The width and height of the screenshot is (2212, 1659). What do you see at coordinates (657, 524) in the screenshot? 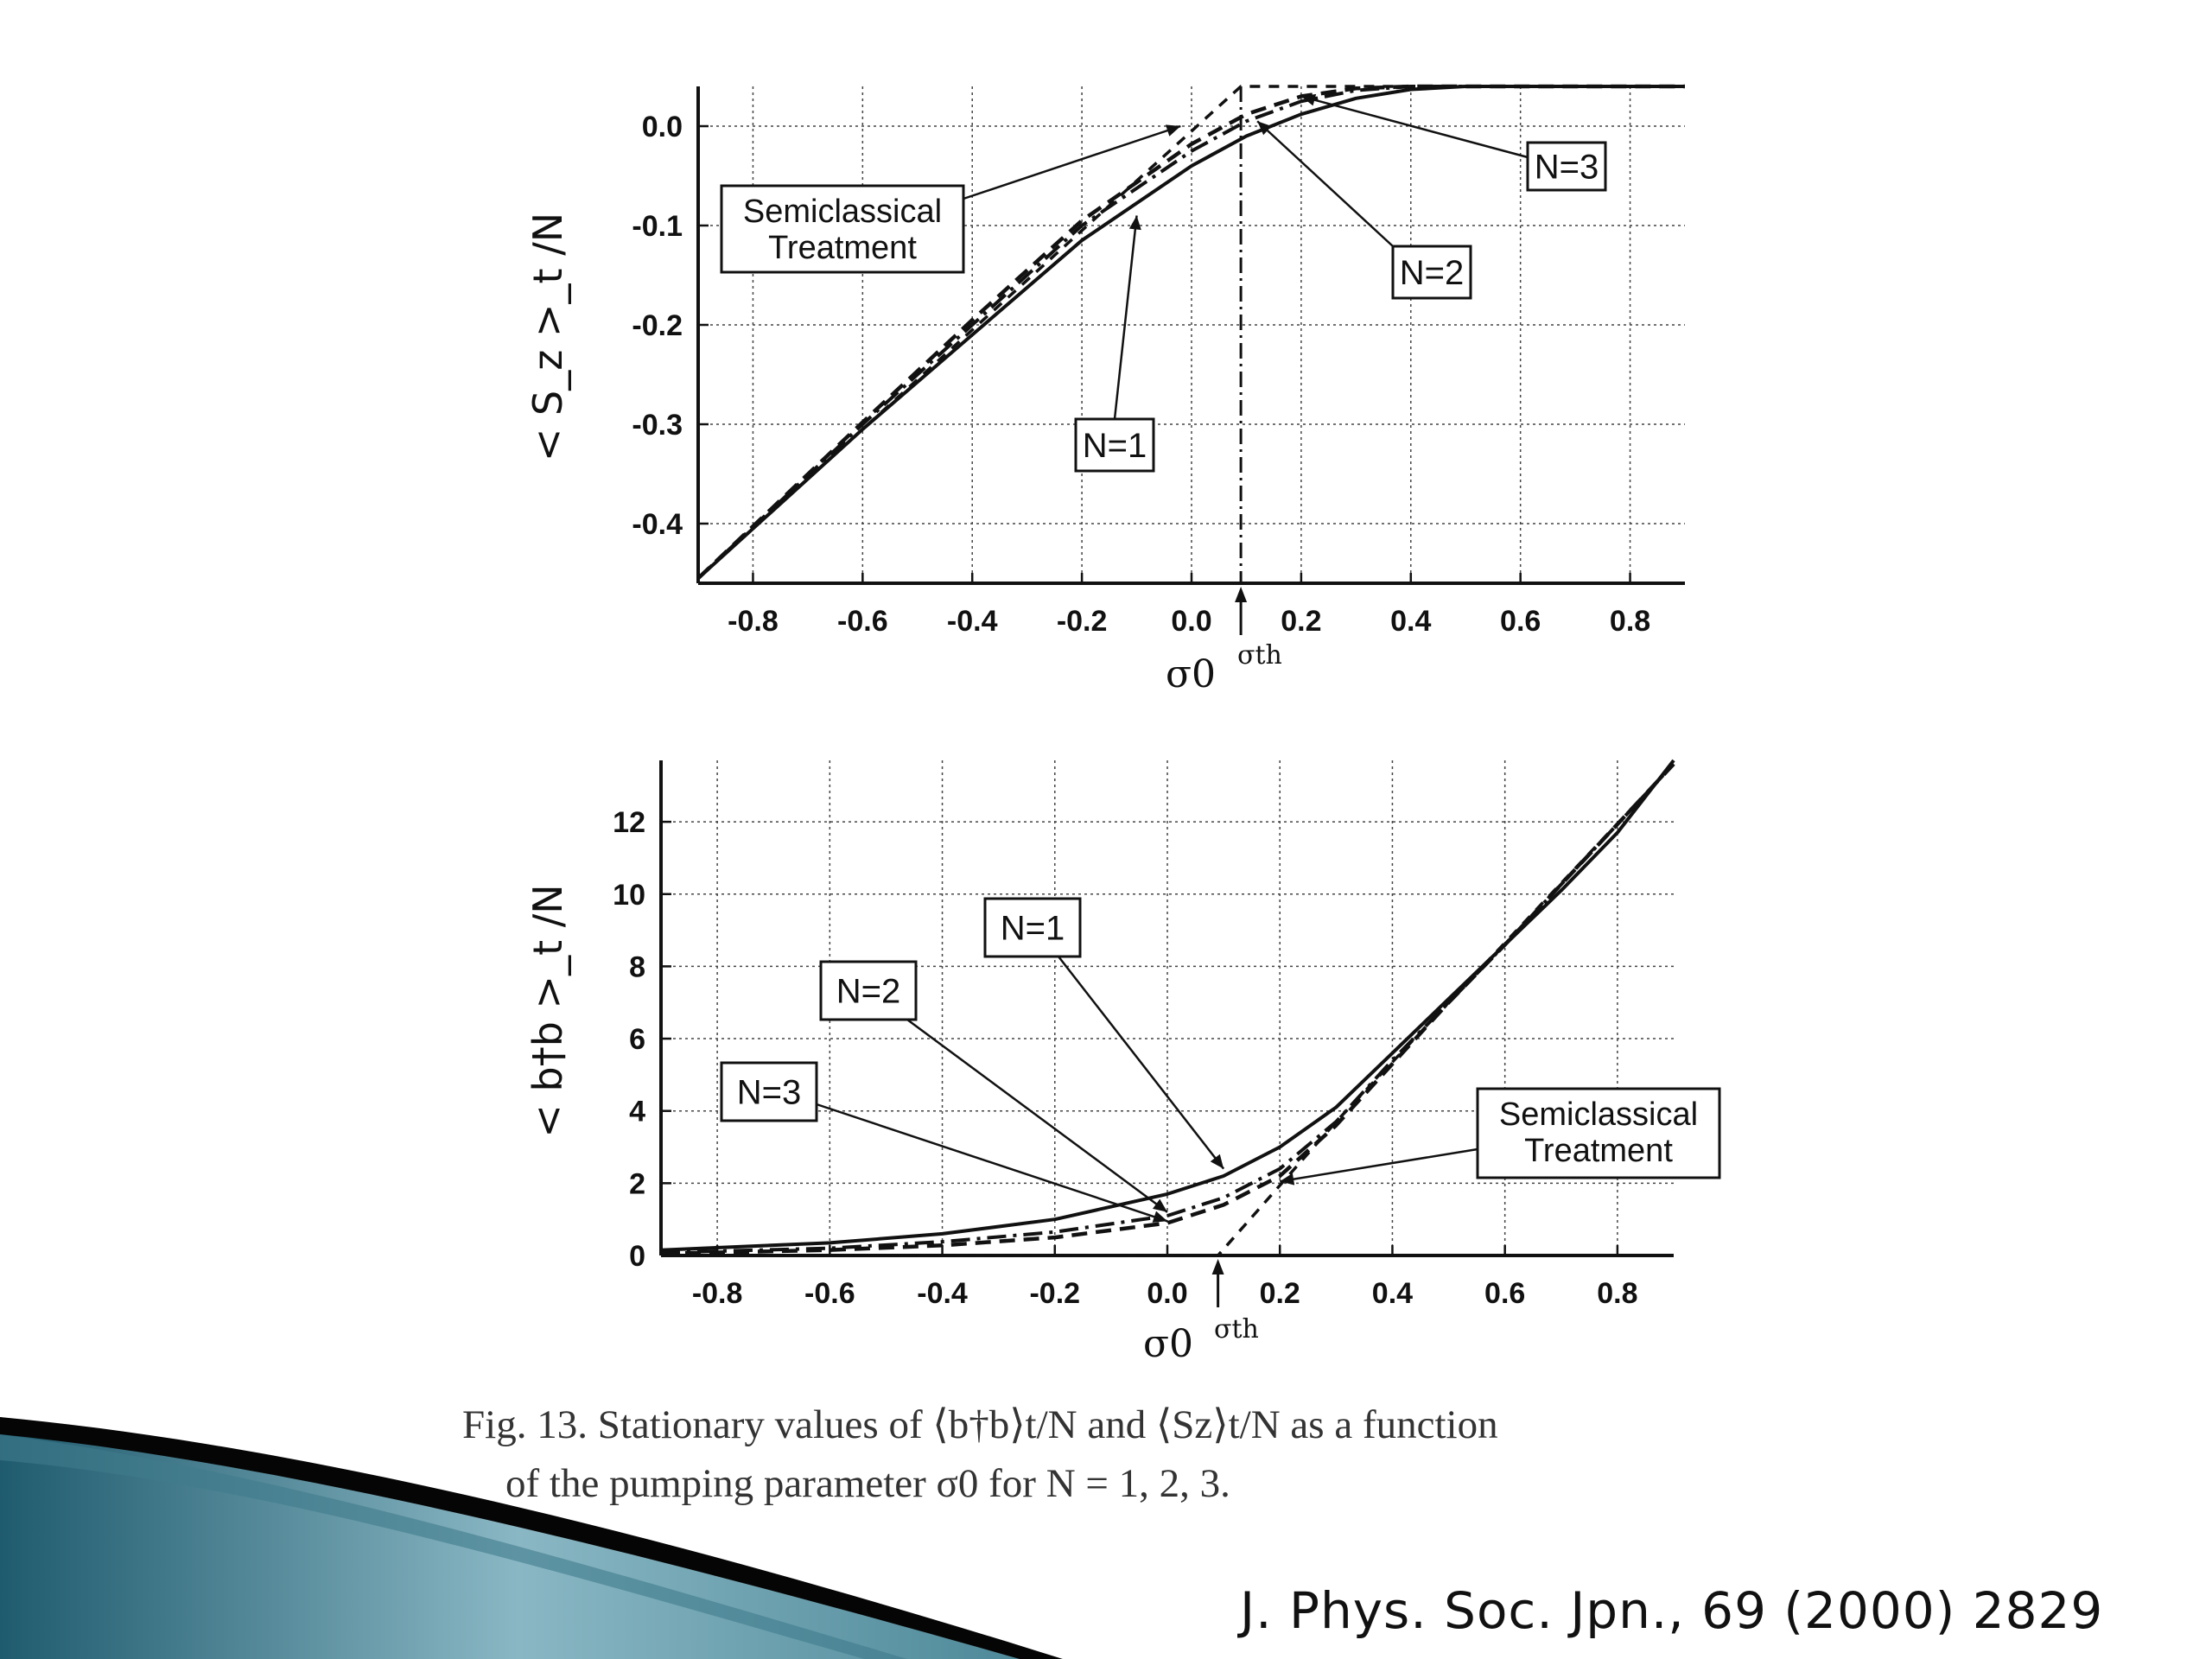
I see `y-tick-label: -0.4` at bounding box center [657, 524].